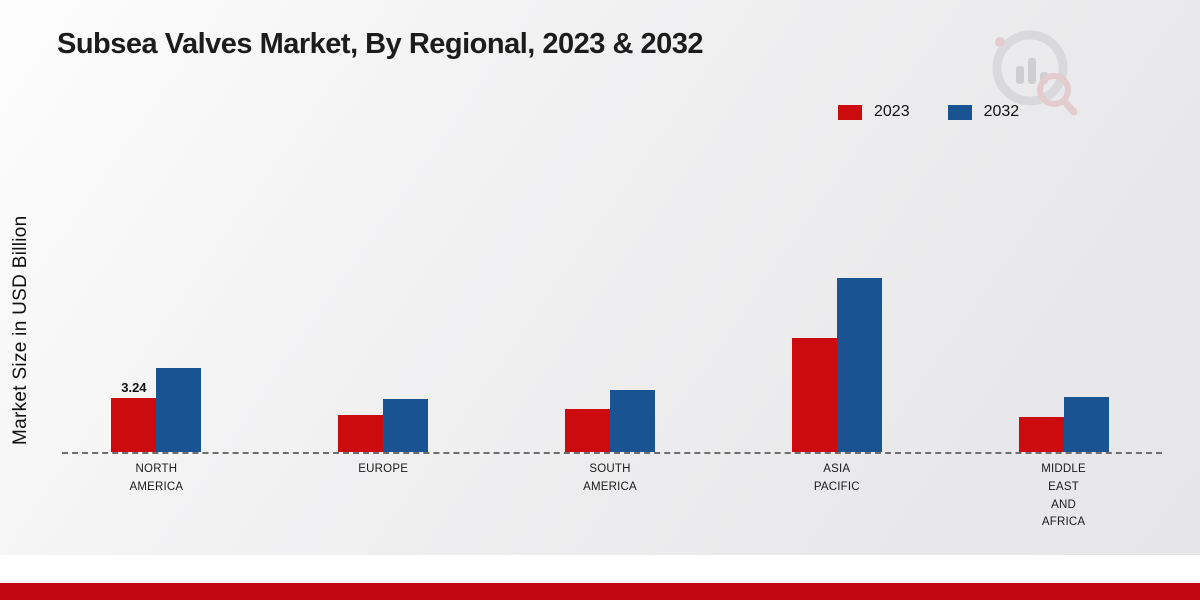 This screenshot has width=1200, height=600. I want to click on bar-group-north-america: 3.24, so click(156, 365).